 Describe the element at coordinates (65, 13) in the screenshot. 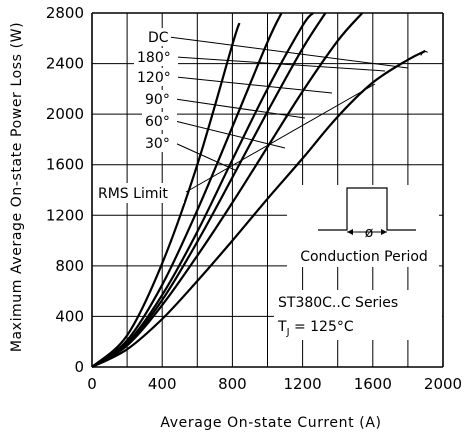

I see `y-tick-label: 2800` at that location.